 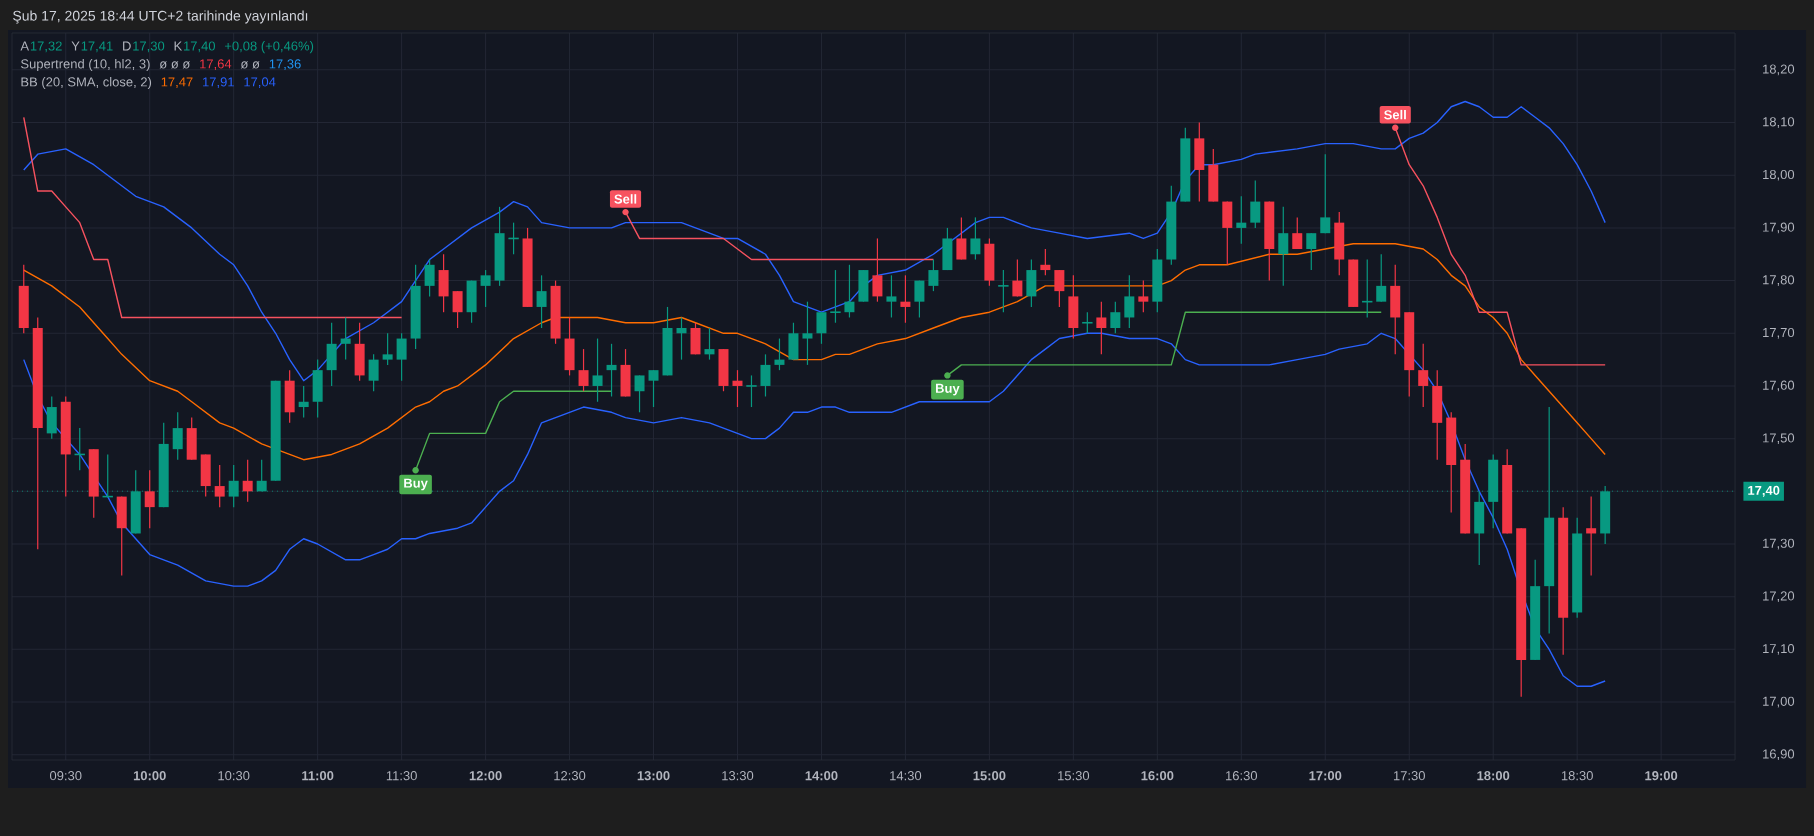 What do you see at coordinates (1074, 776) in the screenshot?
I see `x-tick-label: 15:30` at bounding box center [1074, 776].